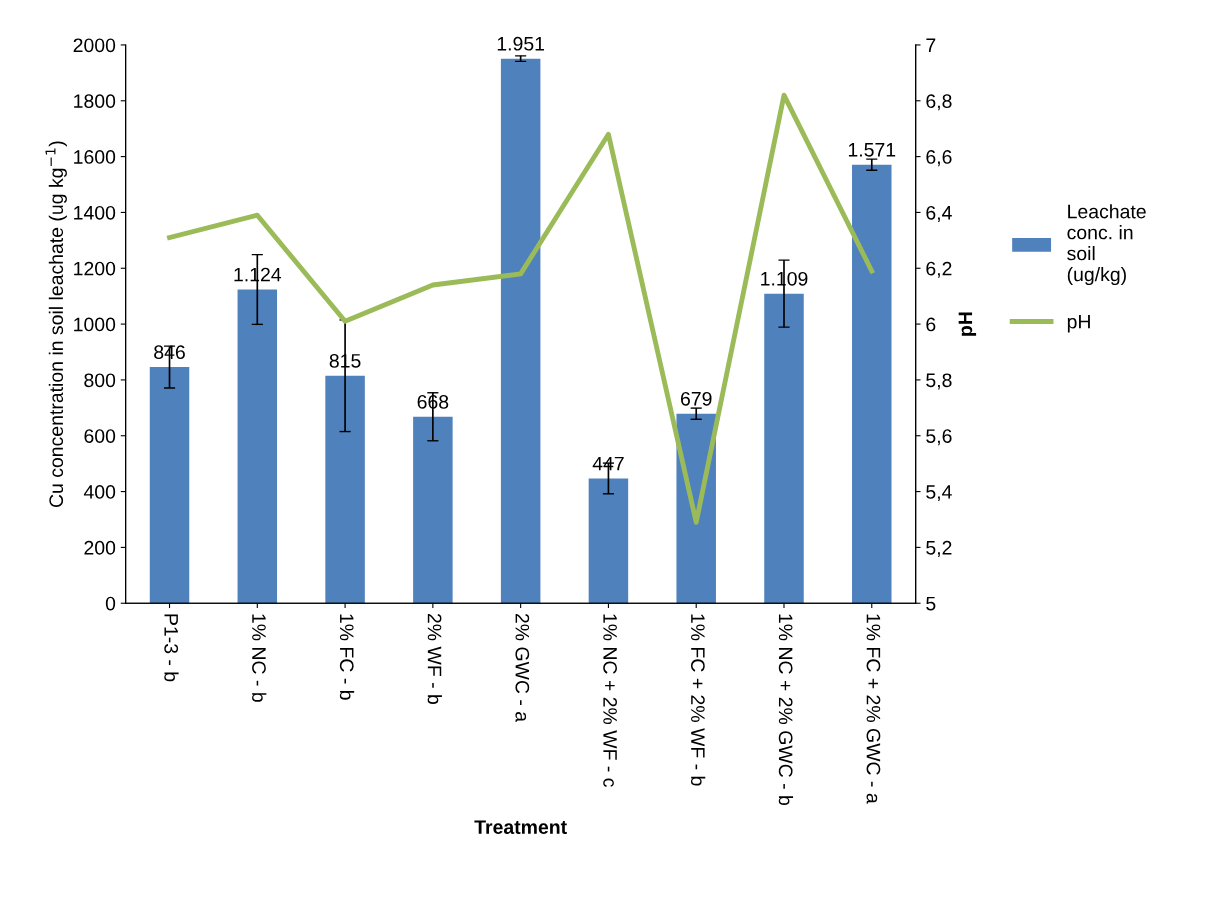 The width and height of the screenshot is (1208, 899). I want to click on x-axis-title: Treatment, so click(520, 827).